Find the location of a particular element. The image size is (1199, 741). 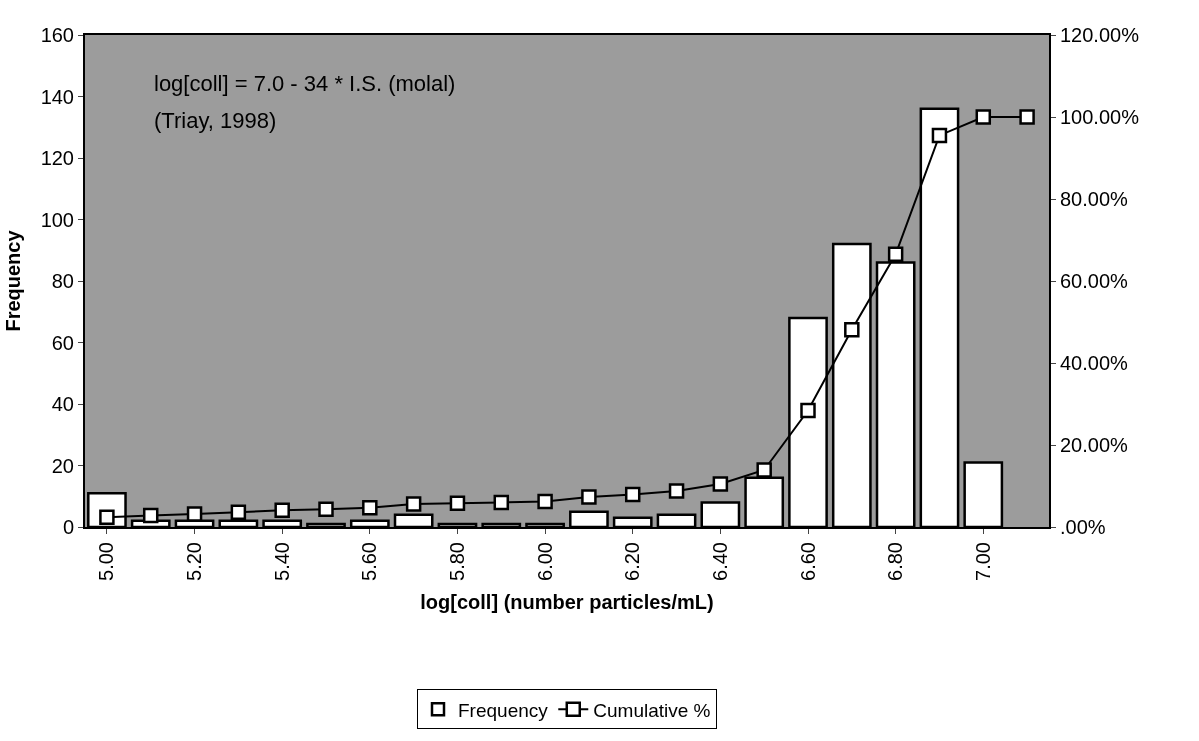

x-tick-label: 5.80 is located at coordinates (456, 561).